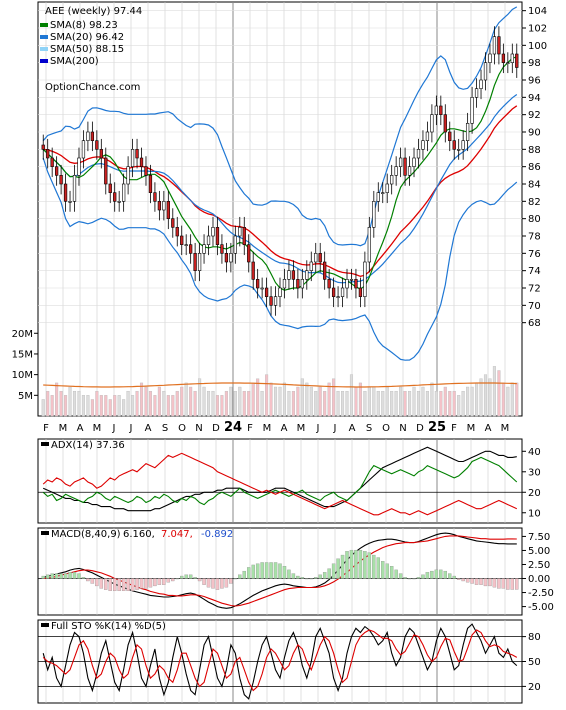  Describe the element at coordinates (63, 428) in the screenshot. I see `x-tick-label: M` at that location.